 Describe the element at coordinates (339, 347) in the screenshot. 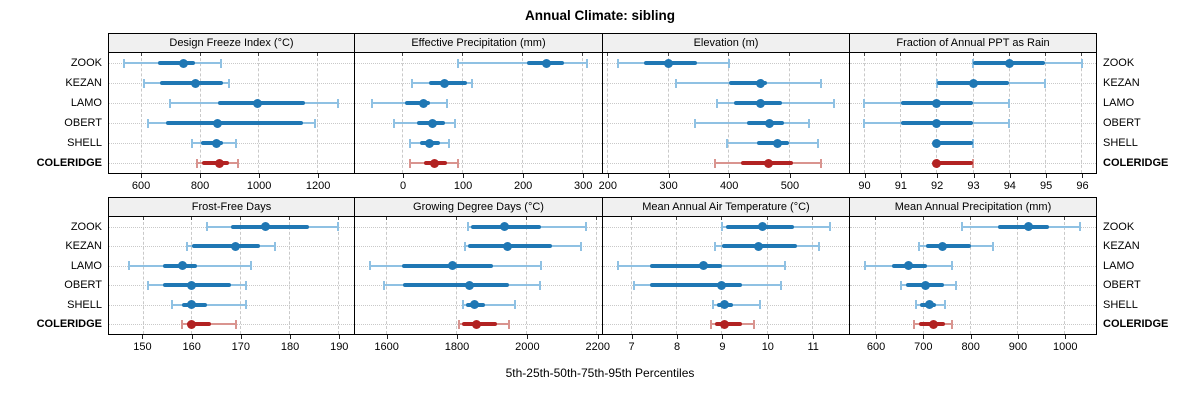

I see `axis-tick-label: 190` at that location.